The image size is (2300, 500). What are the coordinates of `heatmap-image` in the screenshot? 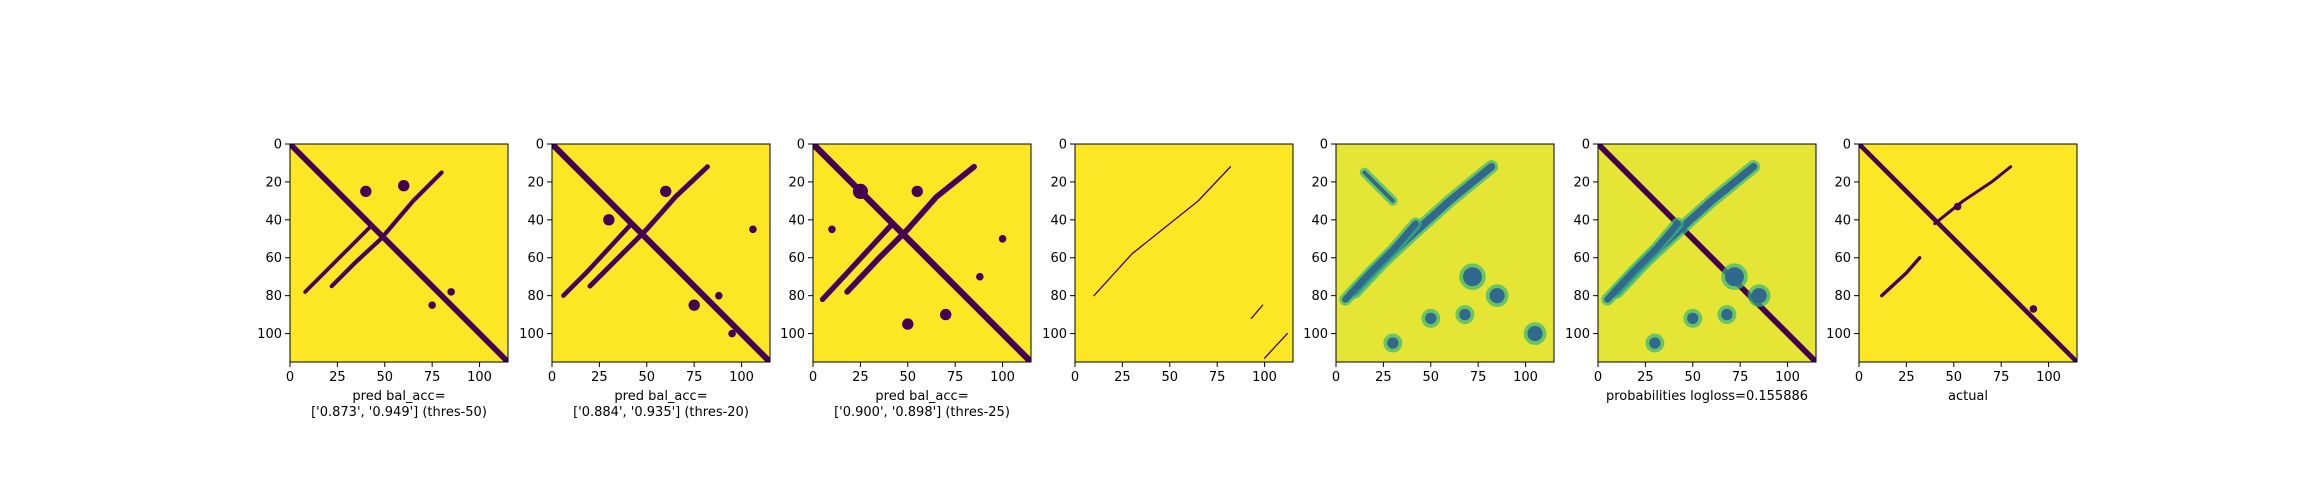 It's located at (1968, 253).